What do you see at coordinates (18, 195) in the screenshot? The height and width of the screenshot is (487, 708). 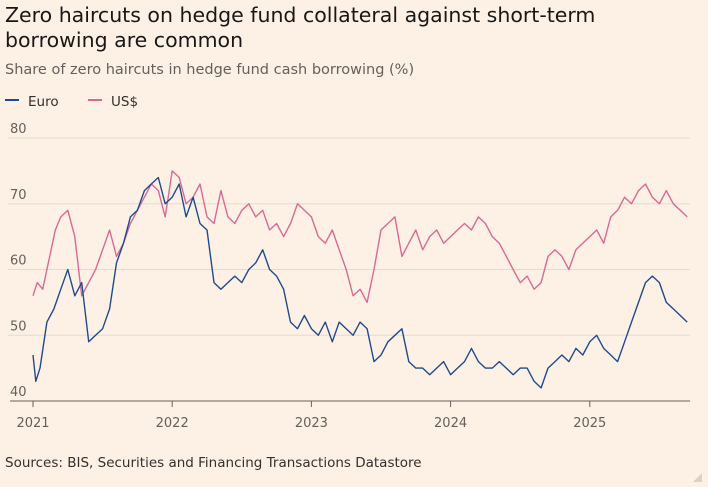 I see `y-tick-label: 70` at bounding box center [18, 195].